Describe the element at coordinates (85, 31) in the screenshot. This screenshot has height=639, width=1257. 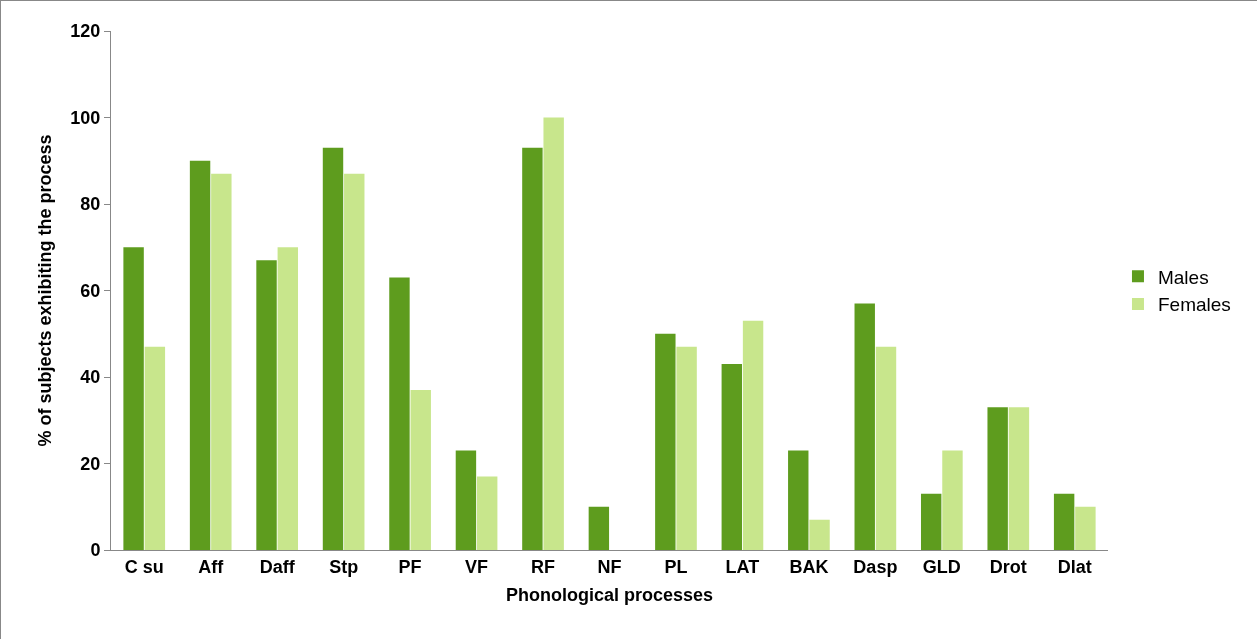
I see `y-tick-label: 120` at that location.